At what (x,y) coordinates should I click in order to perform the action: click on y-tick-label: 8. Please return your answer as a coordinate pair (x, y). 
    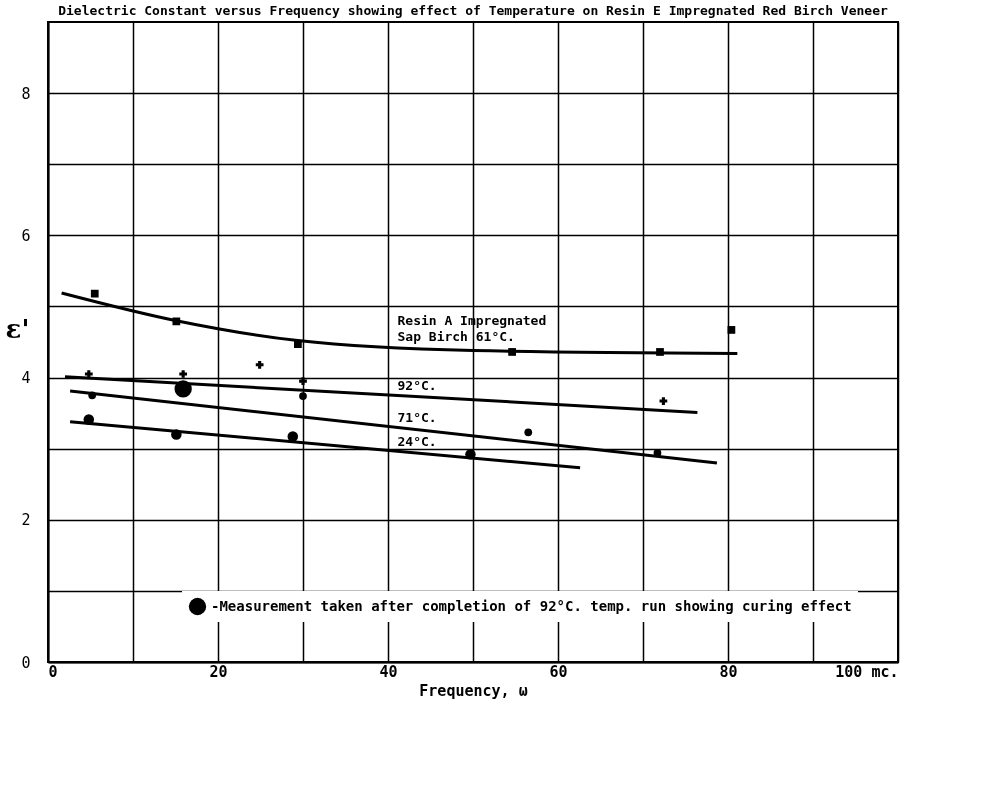
    Looking at the image, I should click on (26, 93).